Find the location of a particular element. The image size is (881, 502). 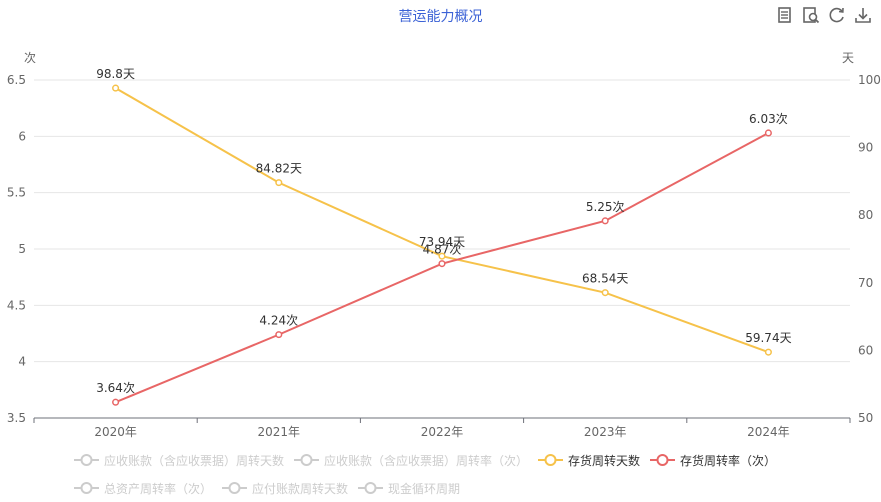

legend-label: 应收账款（含应收票据）周转天数 is located at coordinates (194, 460).